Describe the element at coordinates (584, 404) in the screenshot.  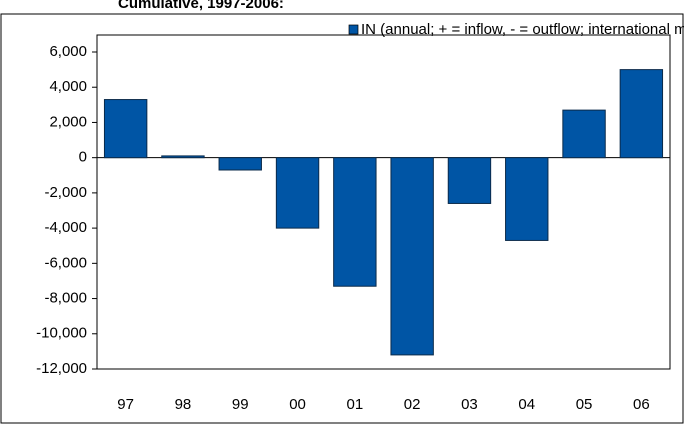
I see `x-tick-label: 05` at that location.